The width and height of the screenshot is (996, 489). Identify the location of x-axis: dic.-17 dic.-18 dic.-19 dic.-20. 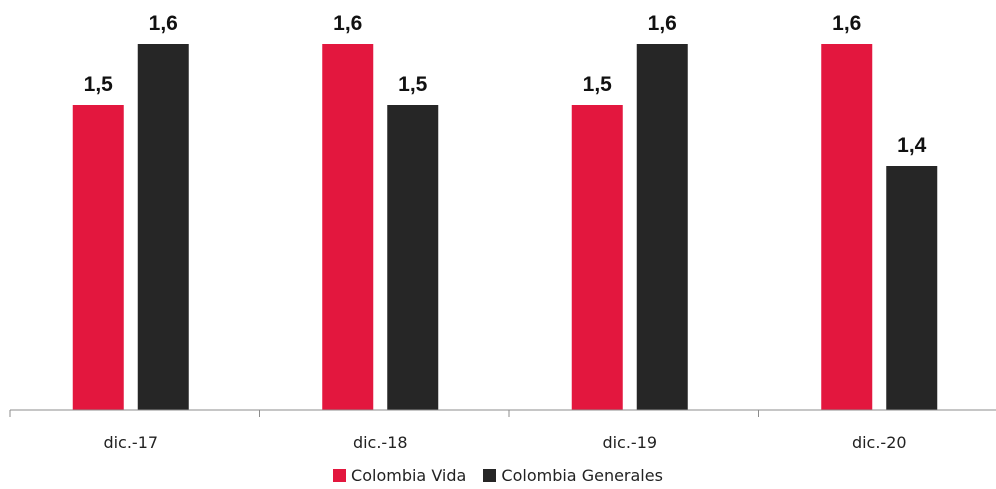
(502, 430).